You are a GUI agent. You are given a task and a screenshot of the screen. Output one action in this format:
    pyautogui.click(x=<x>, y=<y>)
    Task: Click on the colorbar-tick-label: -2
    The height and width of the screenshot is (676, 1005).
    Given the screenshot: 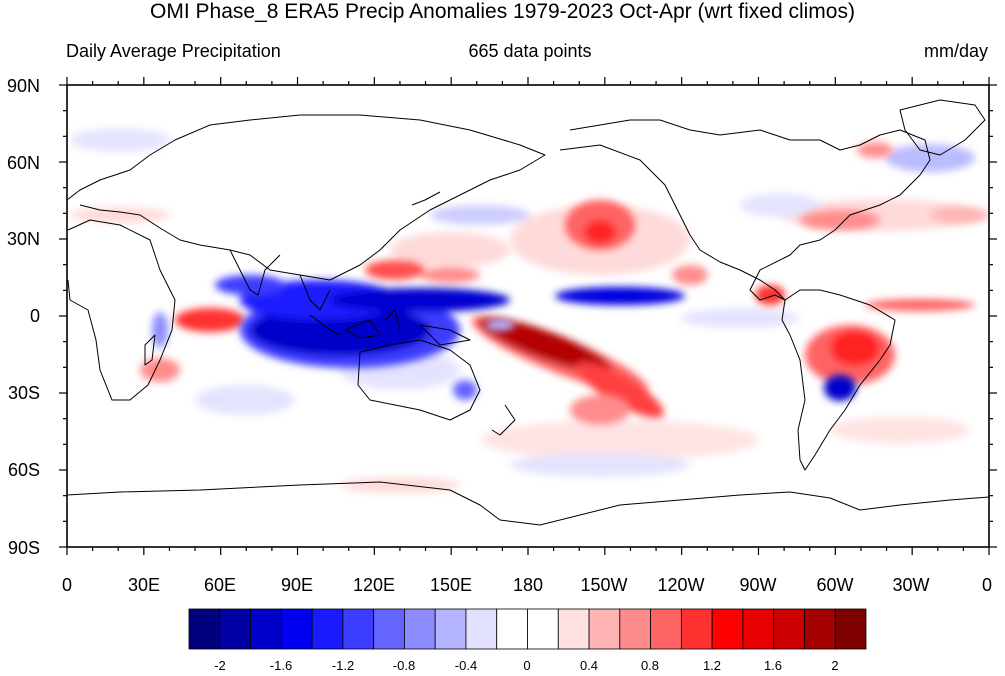 What is the action you would take?
    pyautogui.click(x=220, y=665)
    